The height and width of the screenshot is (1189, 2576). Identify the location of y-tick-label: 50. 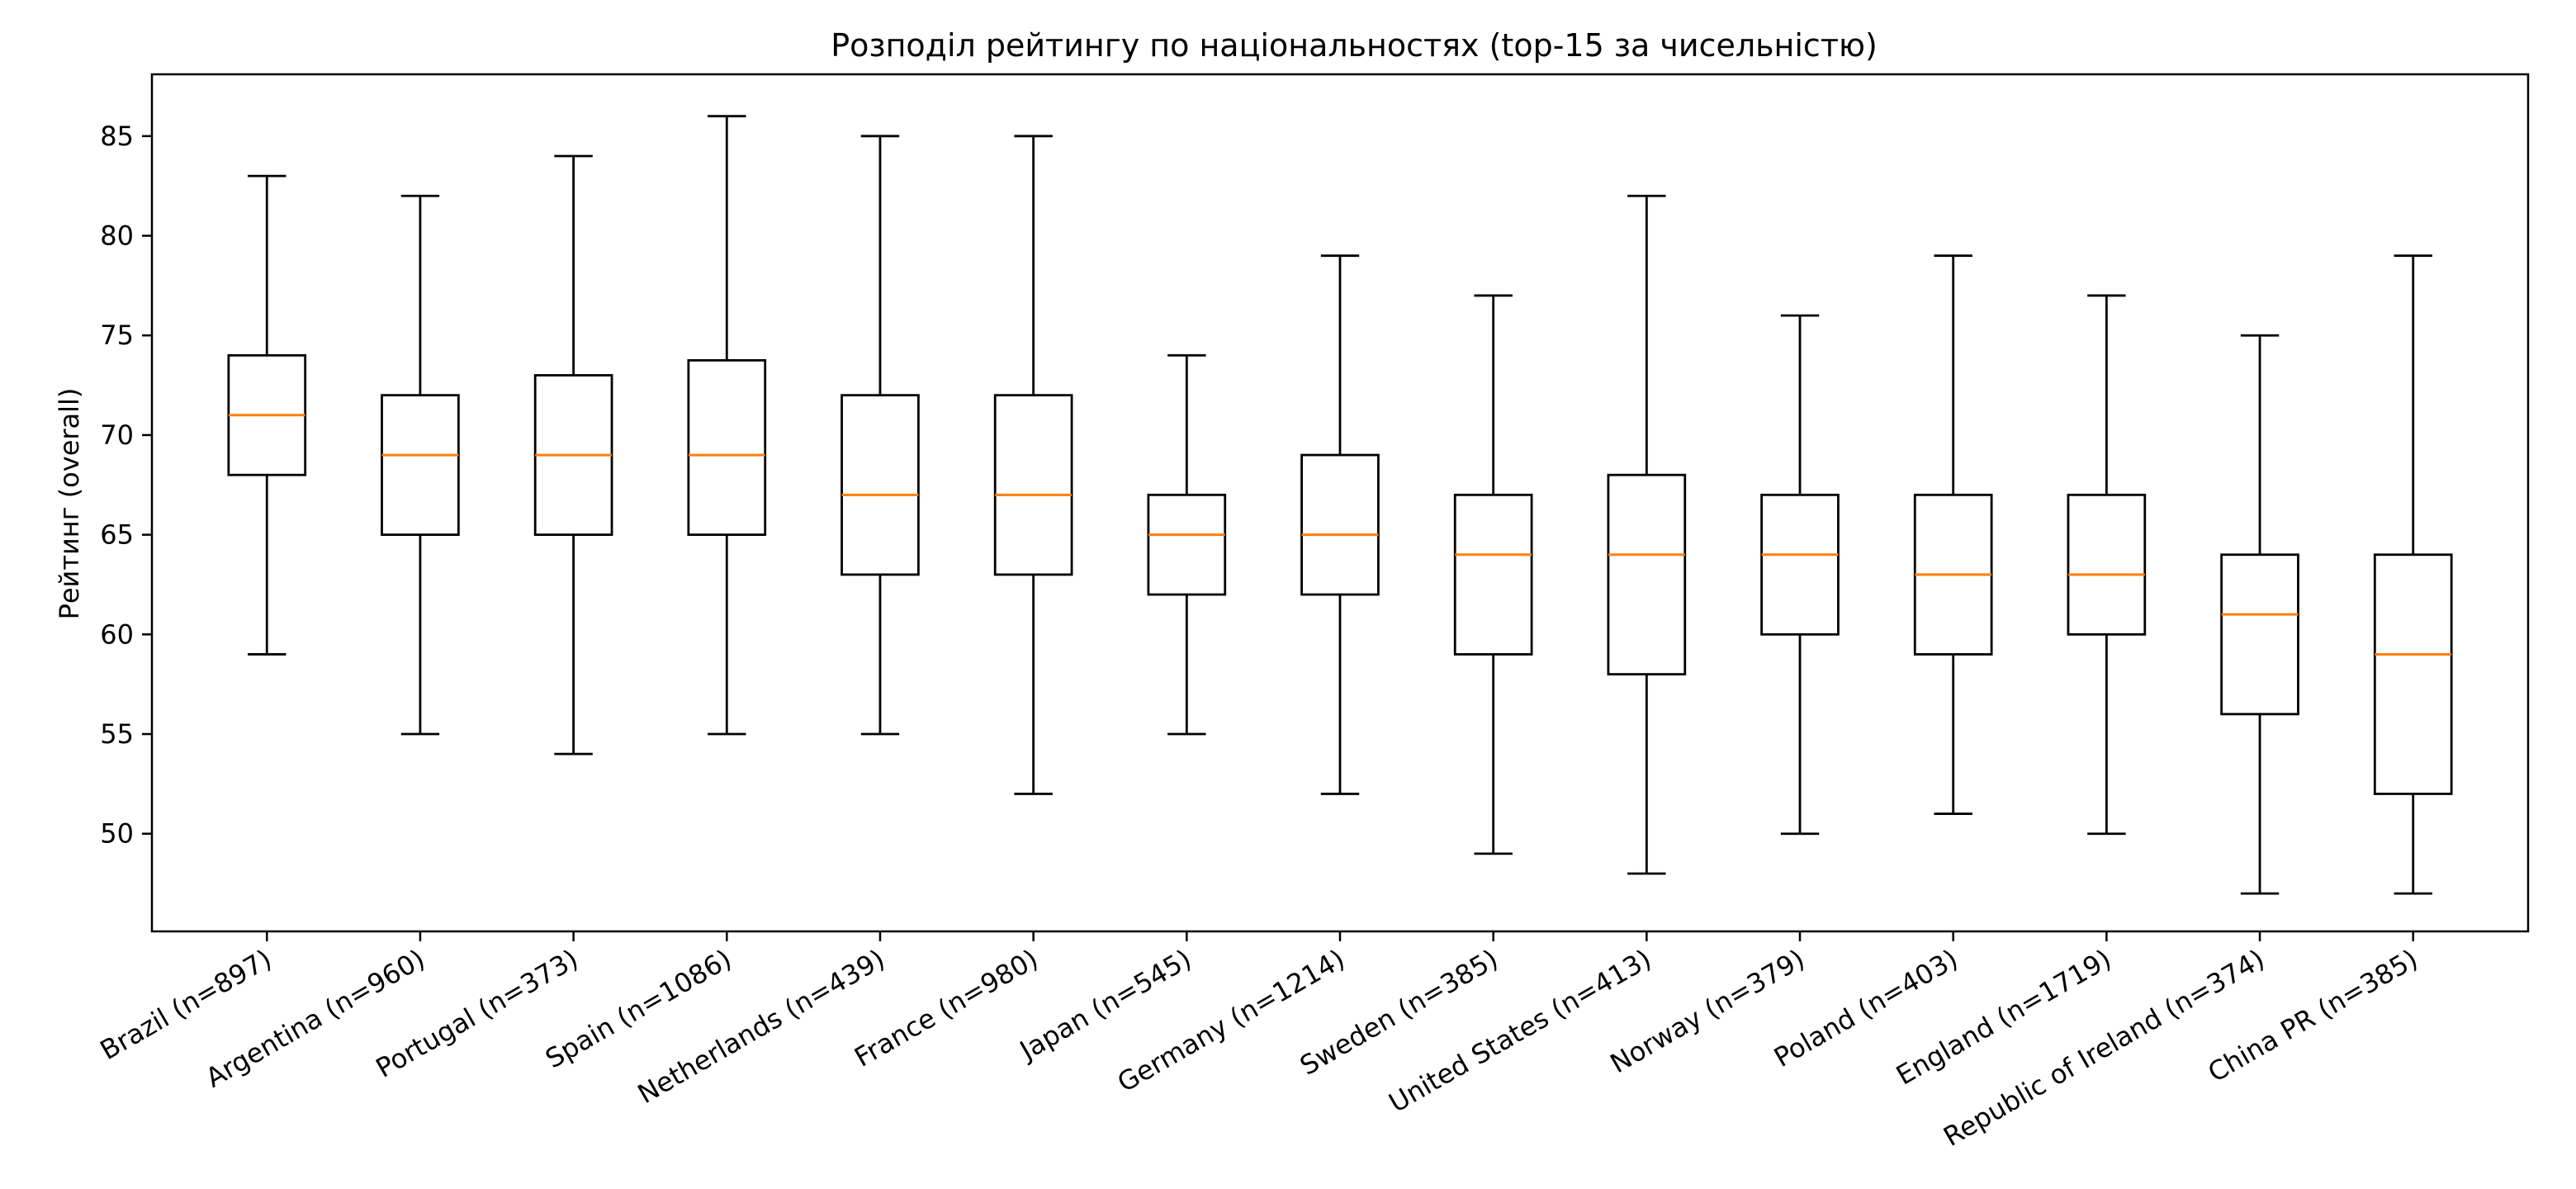
(117, 834).